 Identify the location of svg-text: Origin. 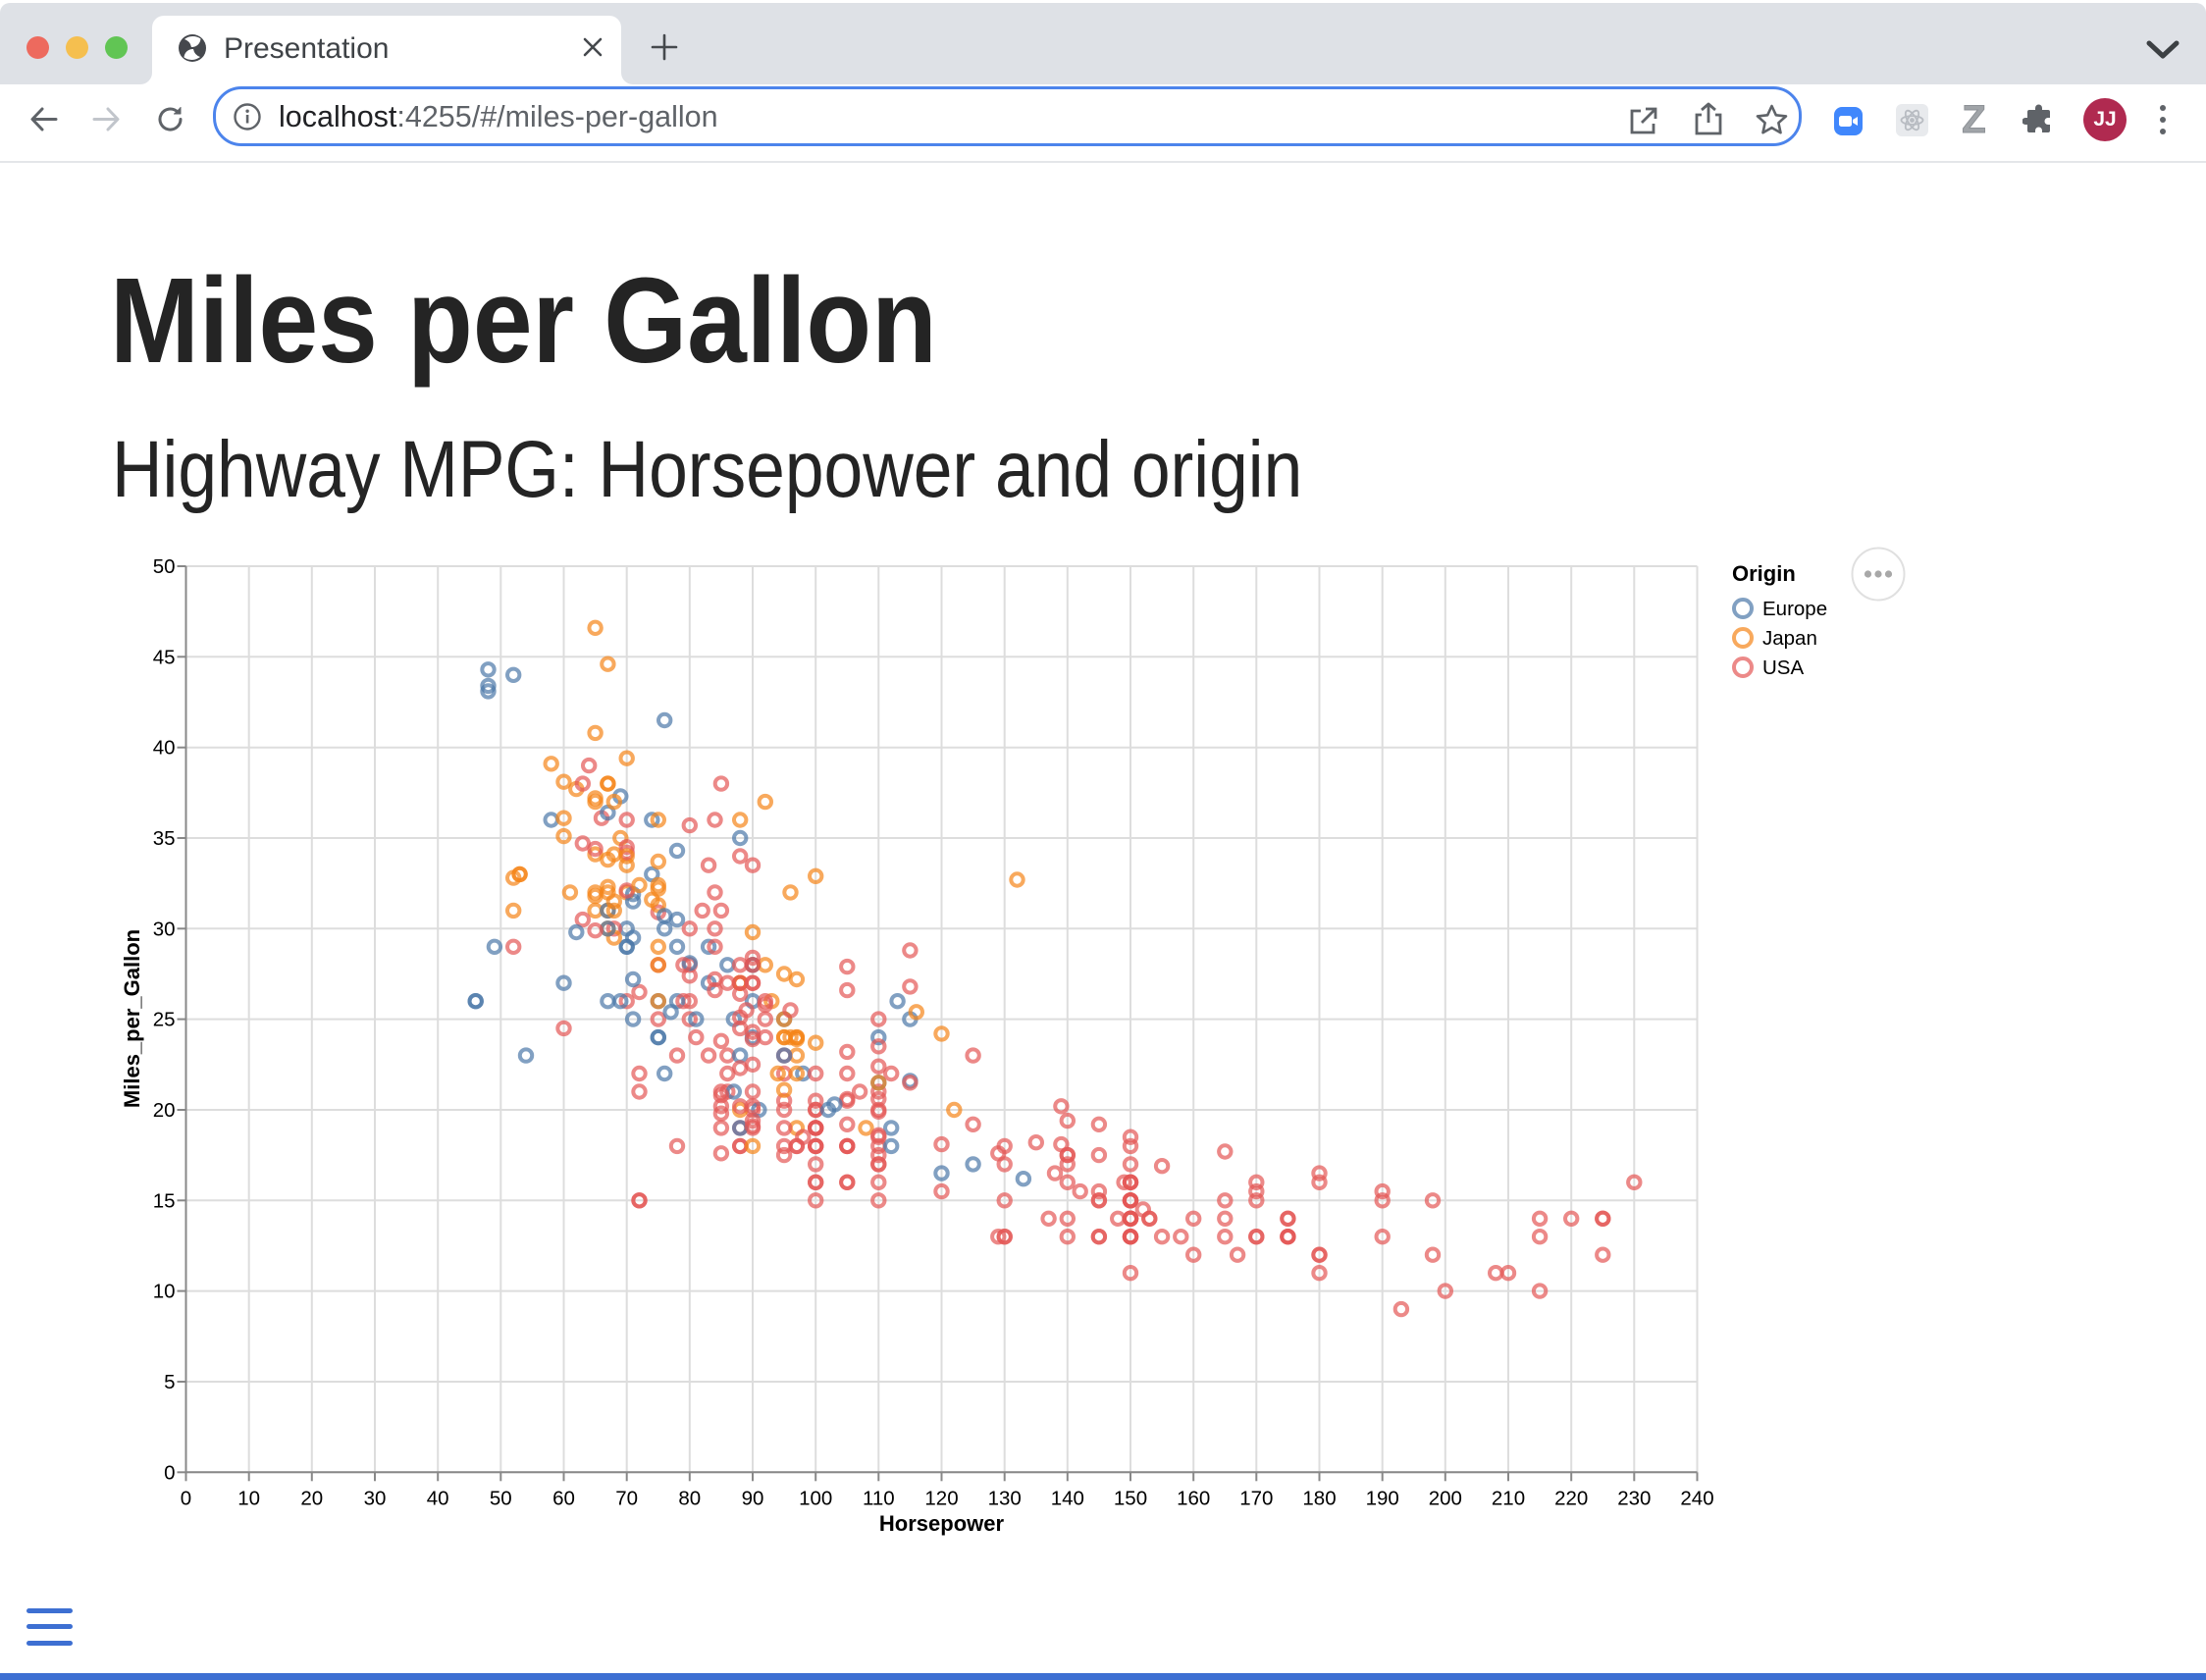
(1764, 573).